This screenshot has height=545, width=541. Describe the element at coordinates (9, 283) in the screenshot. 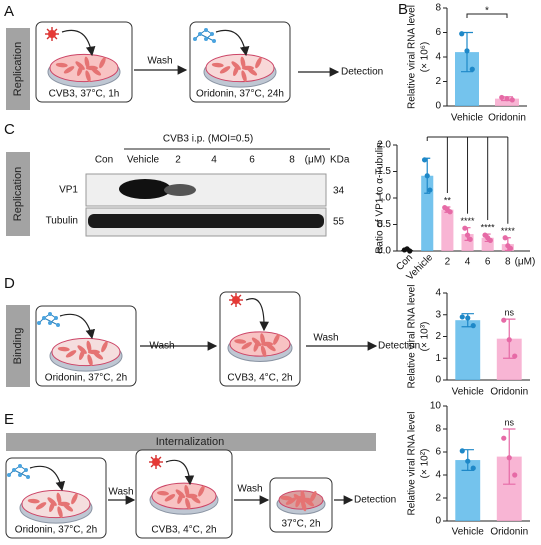

I see `panel-label: D` at that location.